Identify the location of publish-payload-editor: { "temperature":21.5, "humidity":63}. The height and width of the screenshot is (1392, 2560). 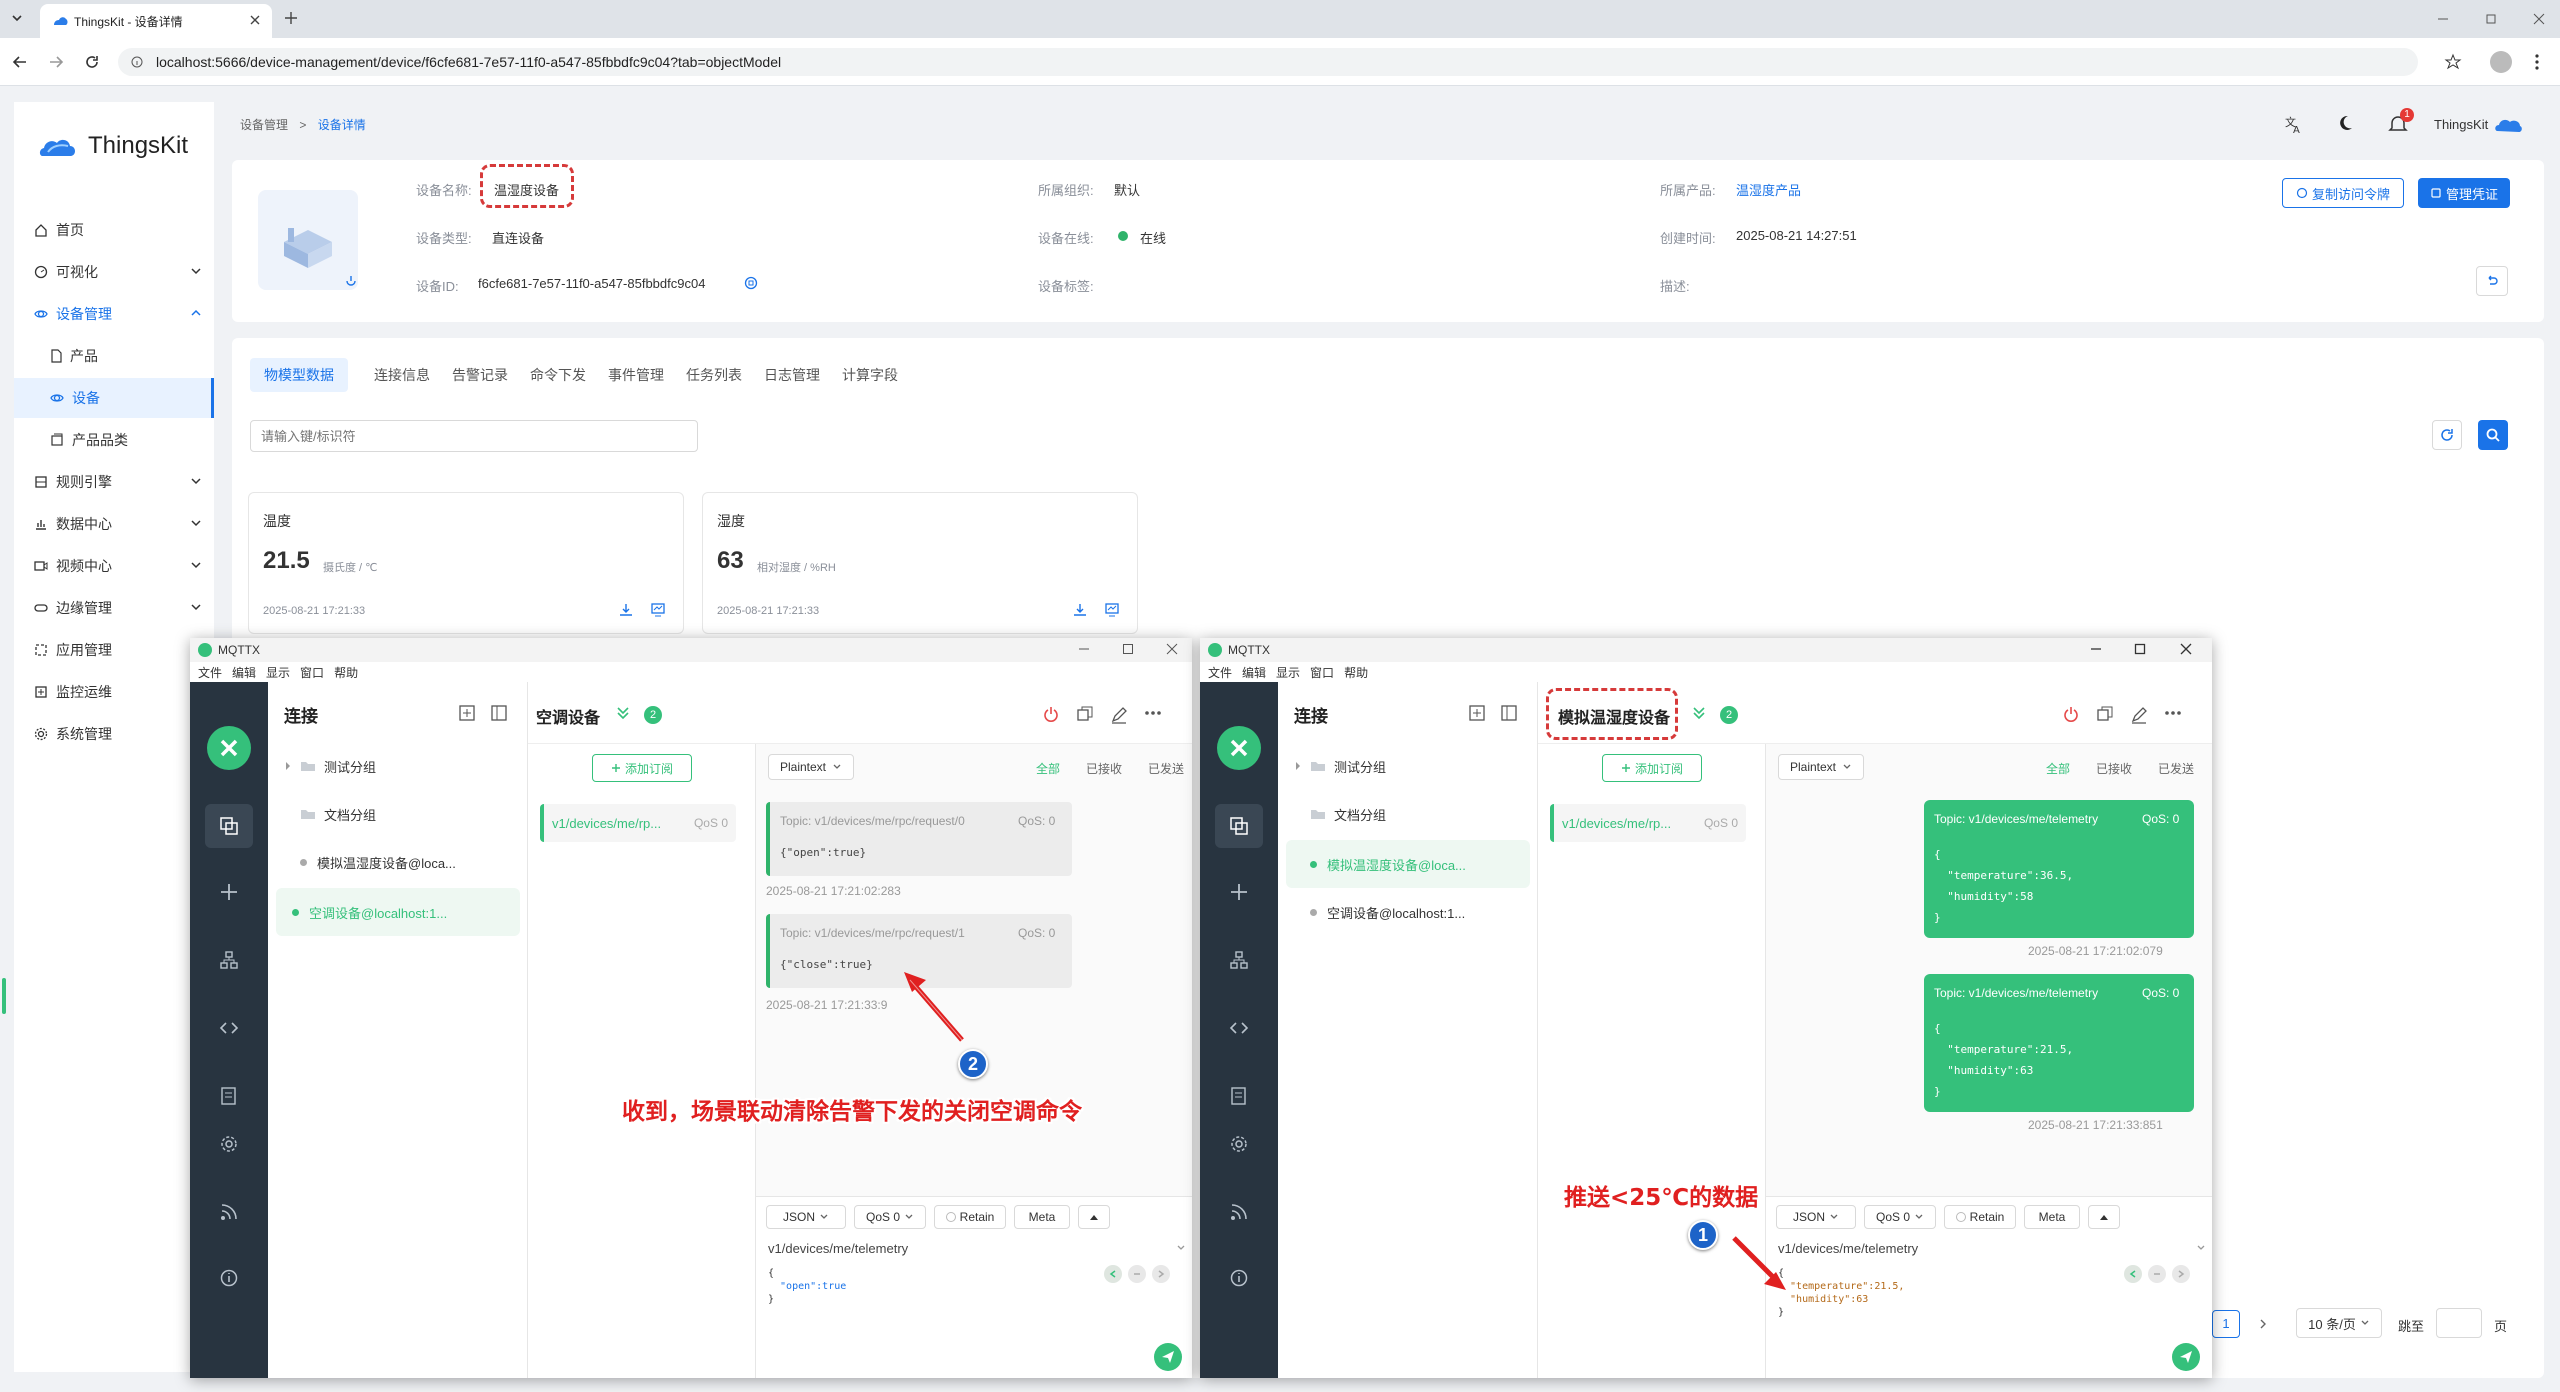
(1841, 1293).